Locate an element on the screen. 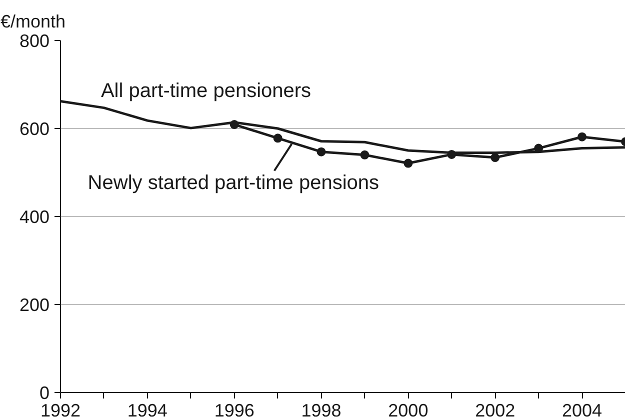 The height and width of the screenshot is (419, 625). x-tick-label: 1992 is located at coordinates (60, 409).